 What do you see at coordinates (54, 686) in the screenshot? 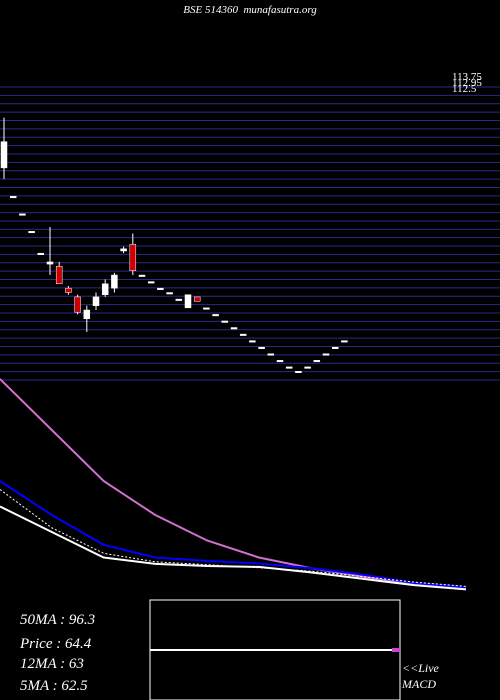
I see `ma5-label: 5MA : 62.5` at bounding box center [54, 686].